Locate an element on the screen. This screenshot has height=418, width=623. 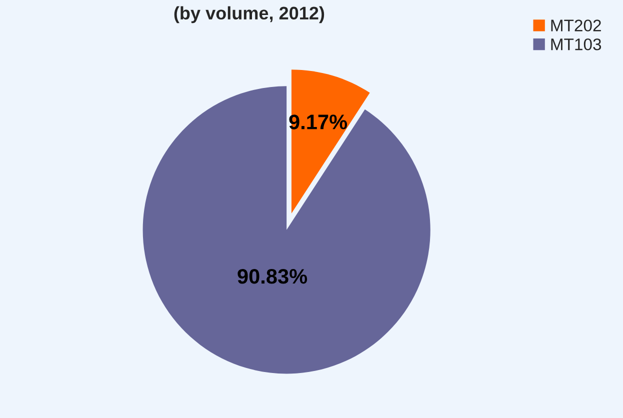
legend-label: MT202 is located at coordinates (576, 26).